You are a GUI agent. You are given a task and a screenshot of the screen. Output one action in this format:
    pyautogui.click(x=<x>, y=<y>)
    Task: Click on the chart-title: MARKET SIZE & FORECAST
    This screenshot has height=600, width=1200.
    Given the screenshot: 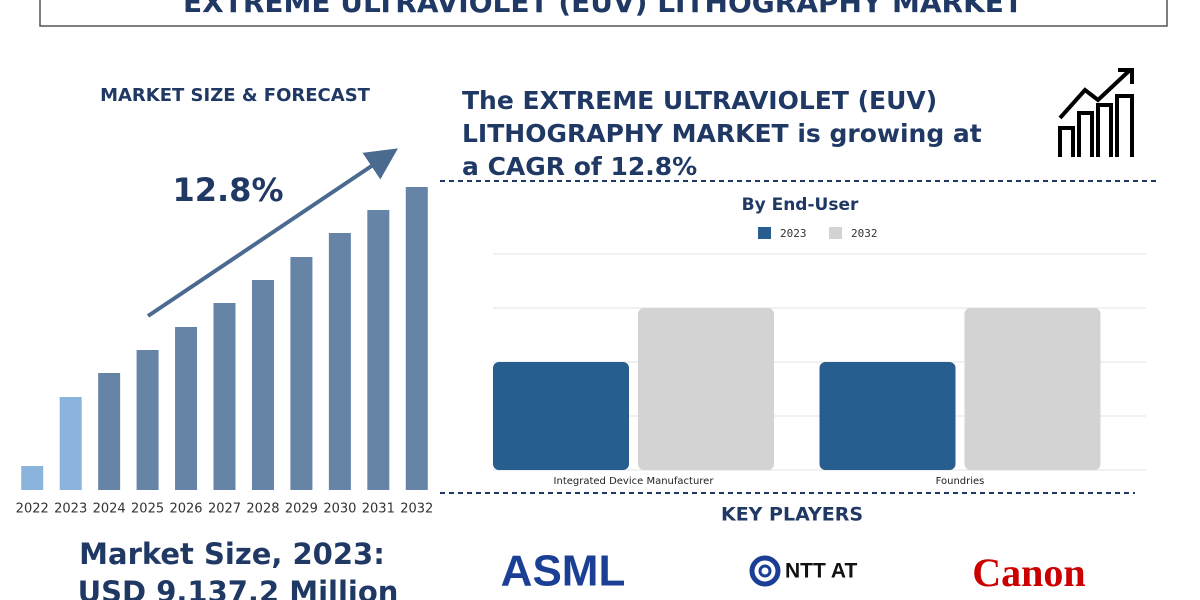 What is the action you would take?
    pyautogui.click(x=235, y=95)
    